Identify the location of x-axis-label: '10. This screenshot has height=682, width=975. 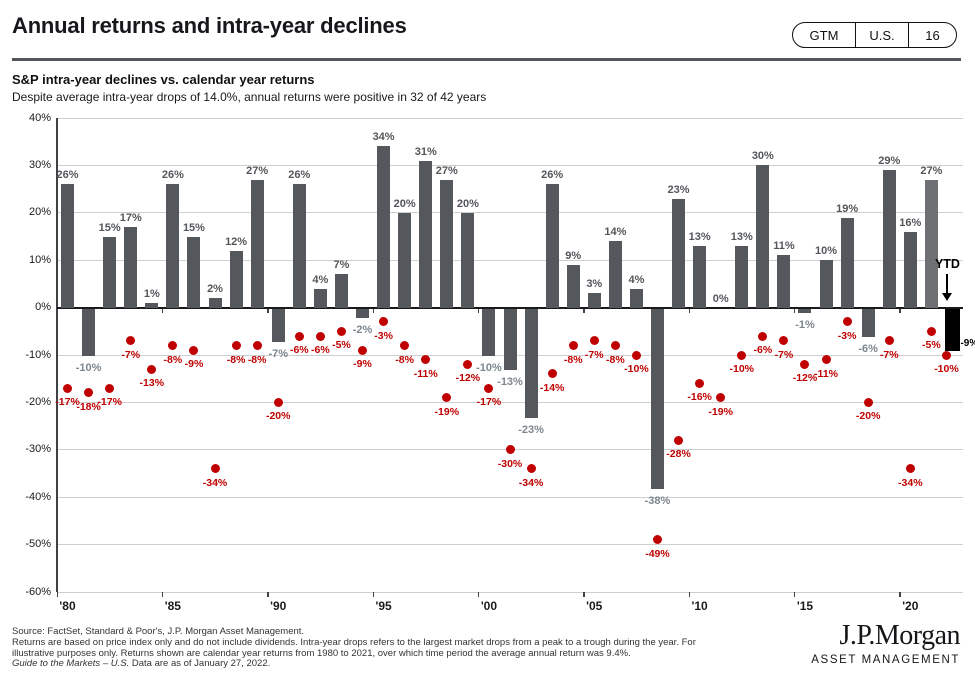
(699, 606).